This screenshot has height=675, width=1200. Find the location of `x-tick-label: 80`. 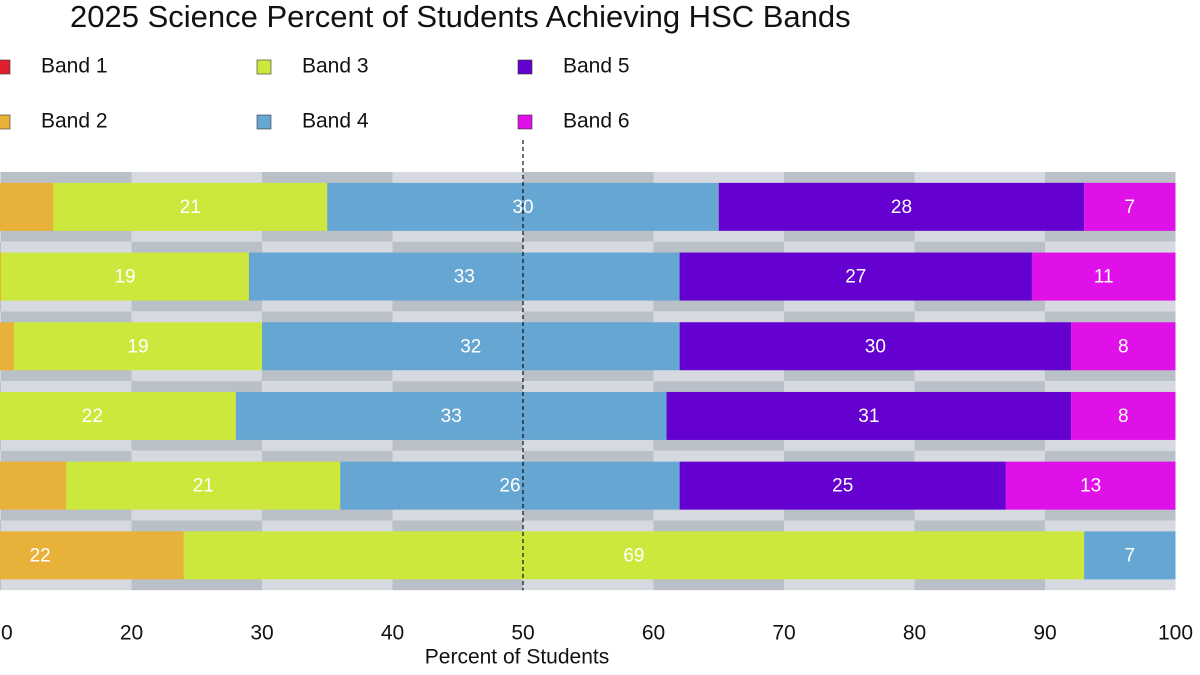

x-tick-label: 80 is located at coordinates (914, 633).